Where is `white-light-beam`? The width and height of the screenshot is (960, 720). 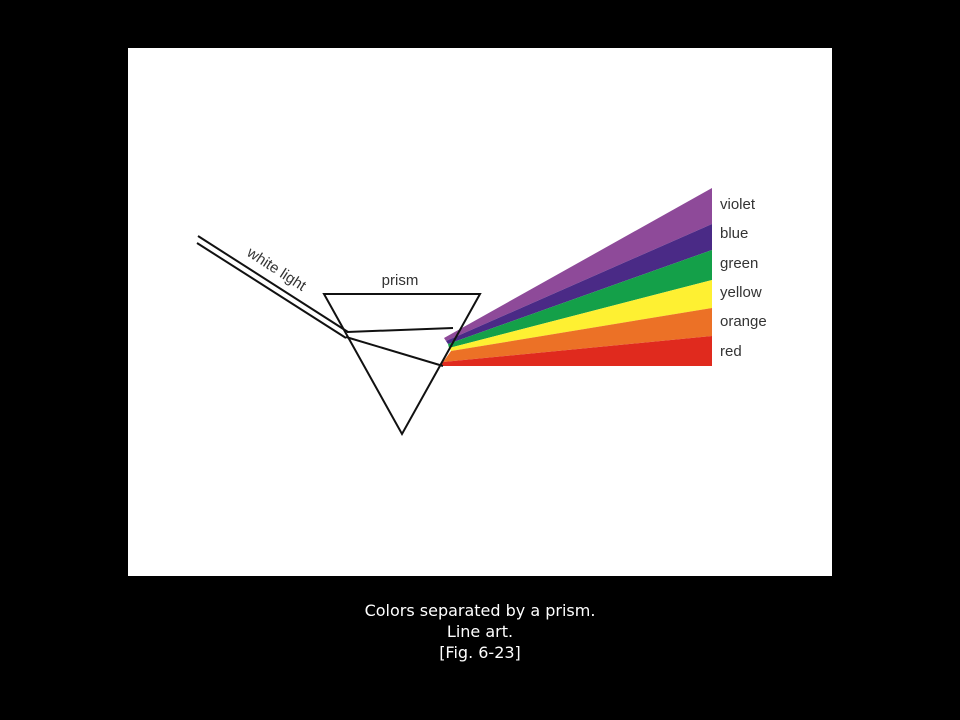
white-light-beam is located at coordinates (272, 287).